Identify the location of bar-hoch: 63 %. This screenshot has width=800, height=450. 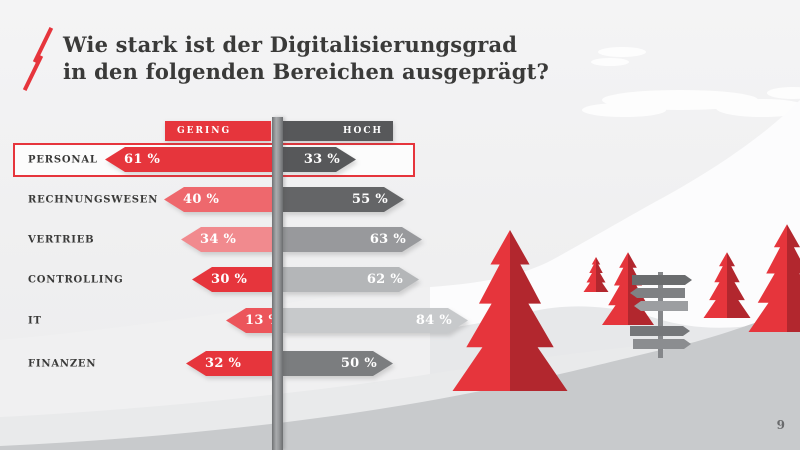
(352, 239).